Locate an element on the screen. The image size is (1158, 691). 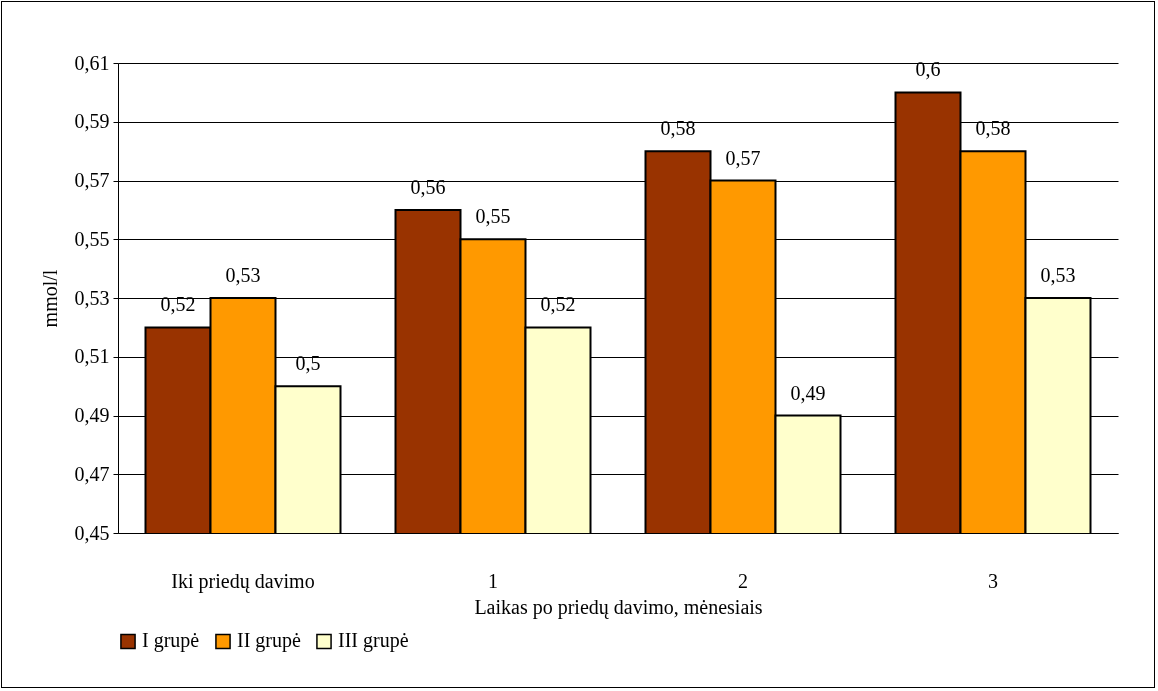
x-tick-label: Iki priedų davimo is located at coordinates (243, 581).